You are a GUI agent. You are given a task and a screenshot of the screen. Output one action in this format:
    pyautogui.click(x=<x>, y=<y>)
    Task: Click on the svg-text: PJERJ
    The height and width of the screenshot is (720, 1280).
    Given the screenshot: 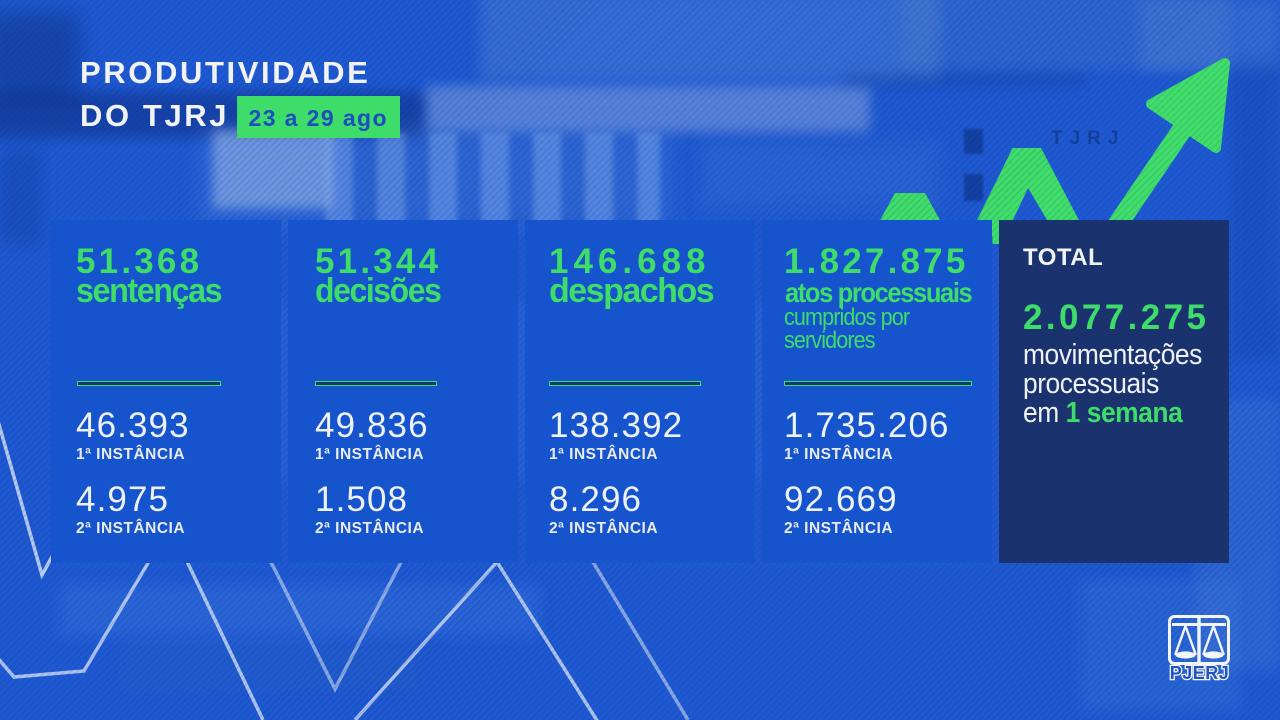 What is the action you would take?
    pyautogui.click(x=1200, y=673)
    